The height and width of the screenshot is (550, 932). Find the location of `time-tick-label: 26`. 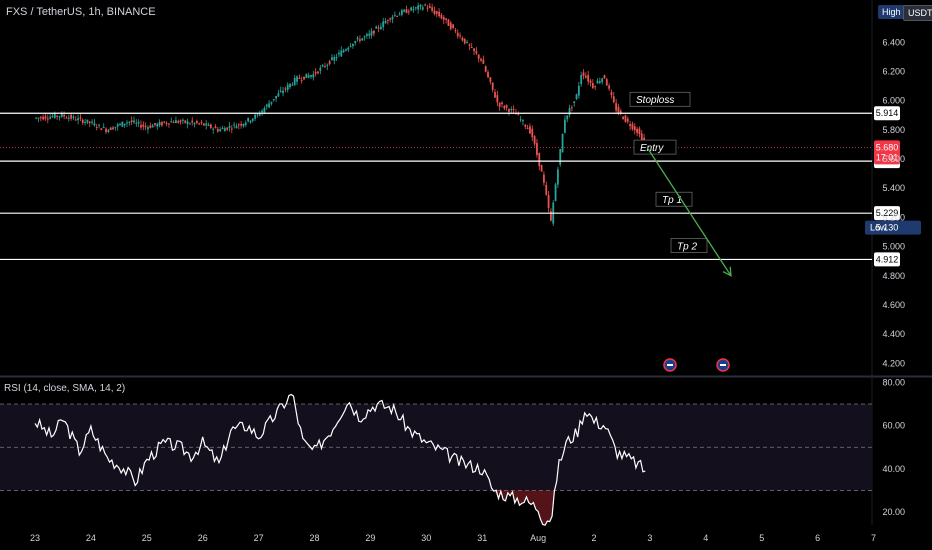

time-tick-label: 26 is located at coordinates (203, 538).